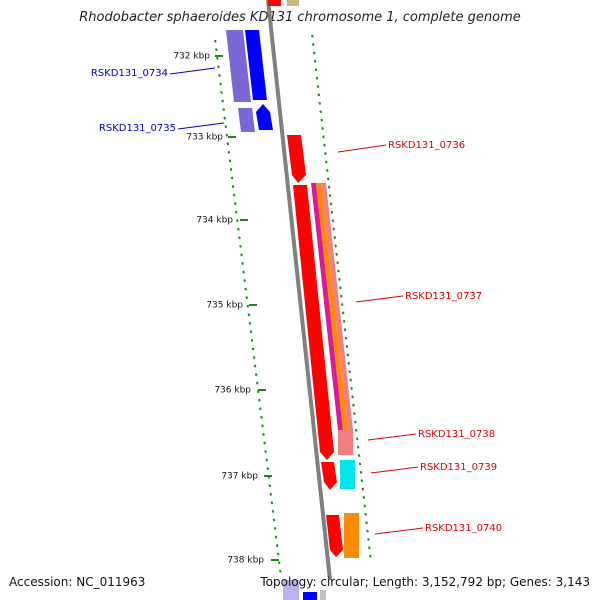 The height and width of the screenshot is (600, 600). What do you see at coordinates (463, 528) in the screenshot?
I see `gene-label-text: RSKD131_0740` at bounding box center [463, 528].